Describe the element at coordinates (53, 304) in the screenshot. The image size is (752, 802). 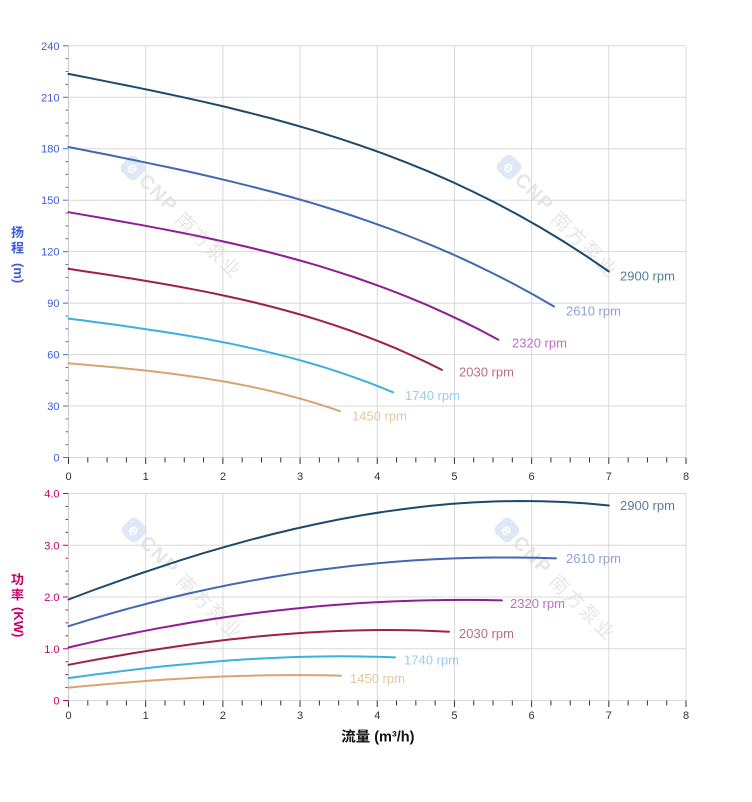
I see `svg-text: 90` at that location.